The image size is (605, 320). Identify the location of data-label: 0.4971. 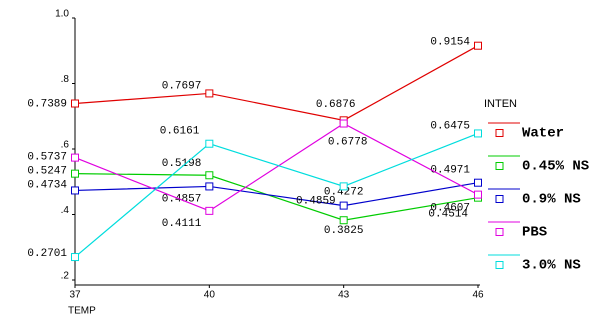
(450, 171).